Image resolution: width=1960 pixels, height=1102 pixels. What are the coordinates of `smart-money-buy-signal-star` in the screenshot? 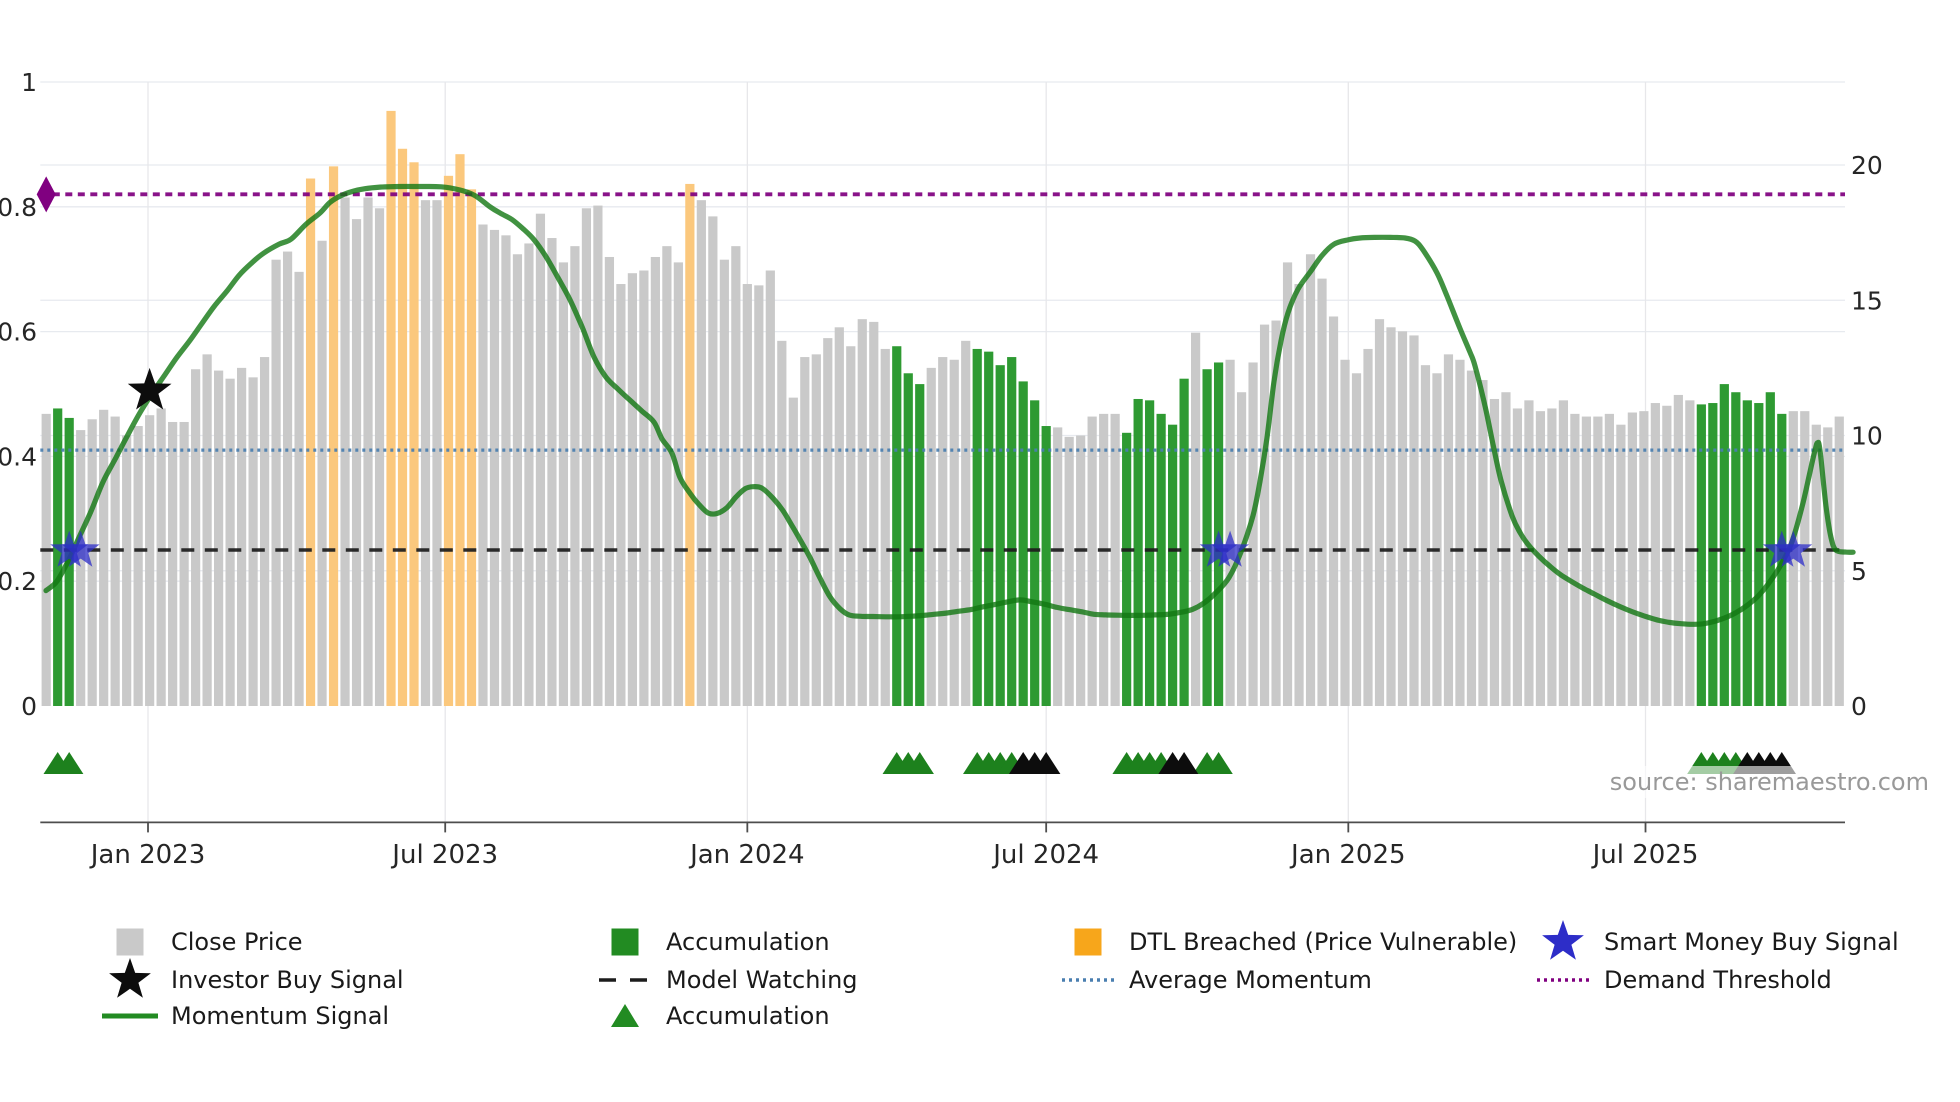 It's located at (80, 548).